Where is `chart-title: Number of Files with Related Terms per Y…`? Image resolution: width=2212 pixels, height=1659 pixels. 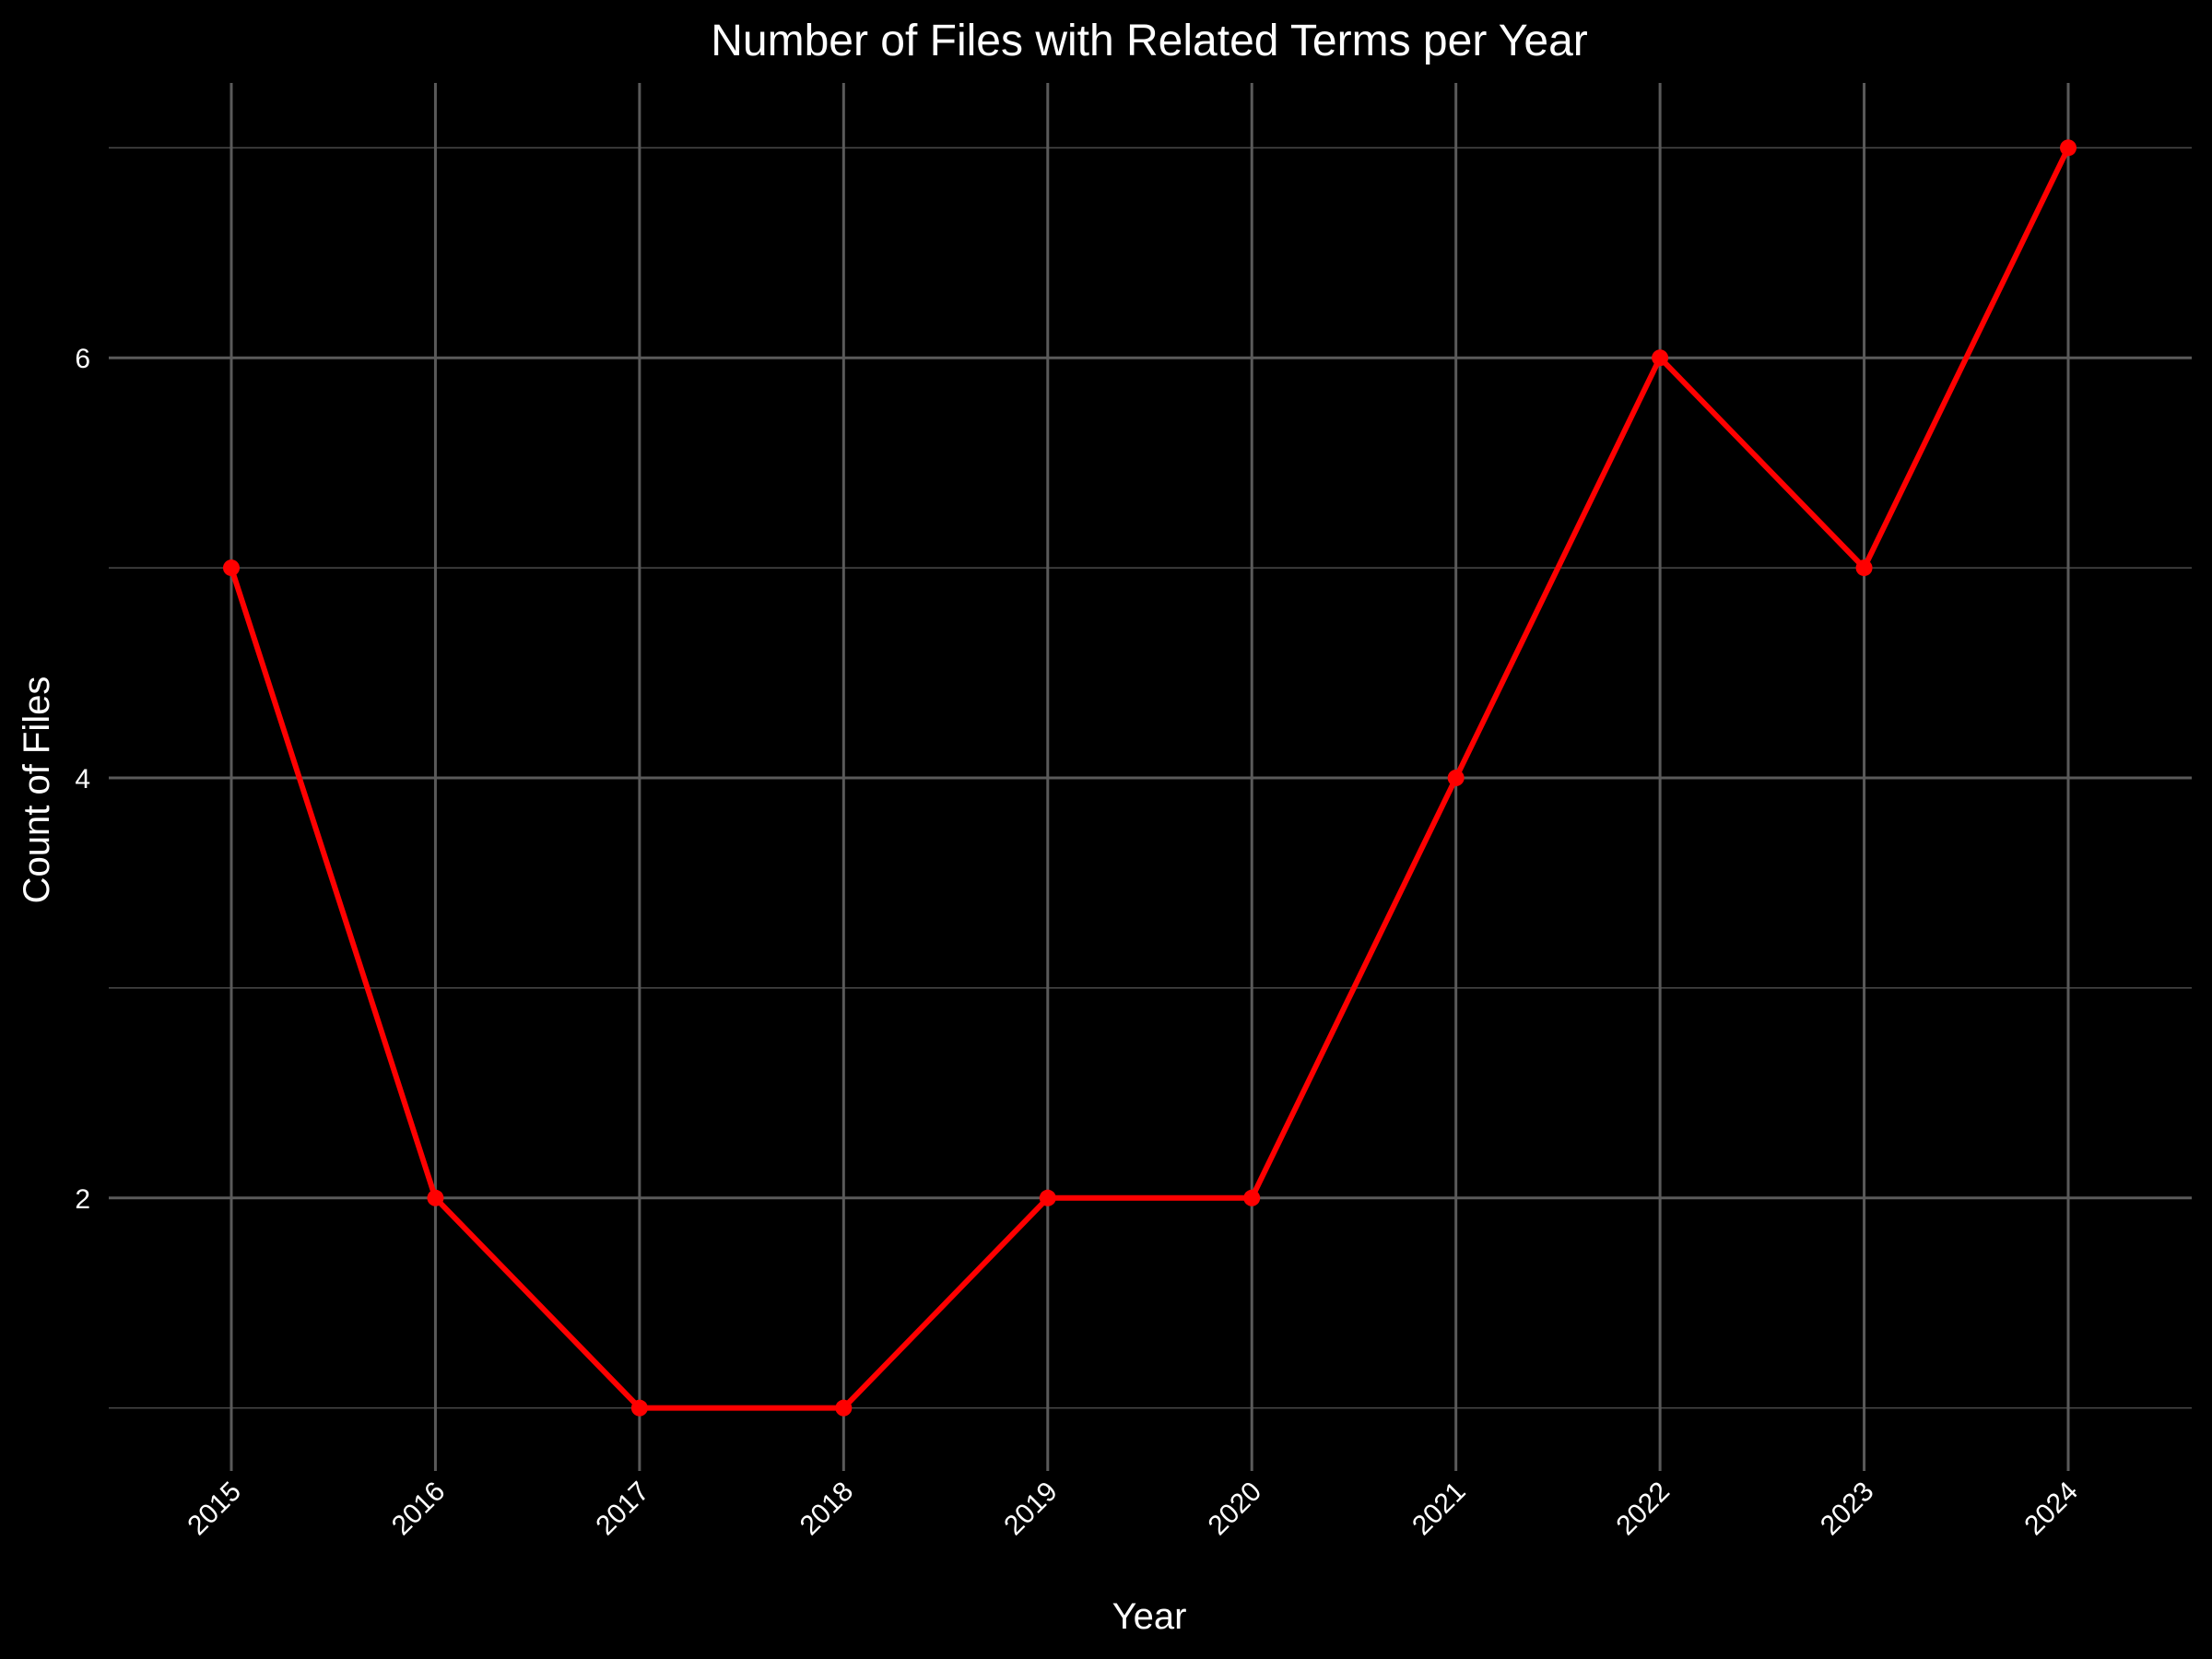 chart-title: Number of Files with Related Terms per Y… is located at coordinates (1149, 41).